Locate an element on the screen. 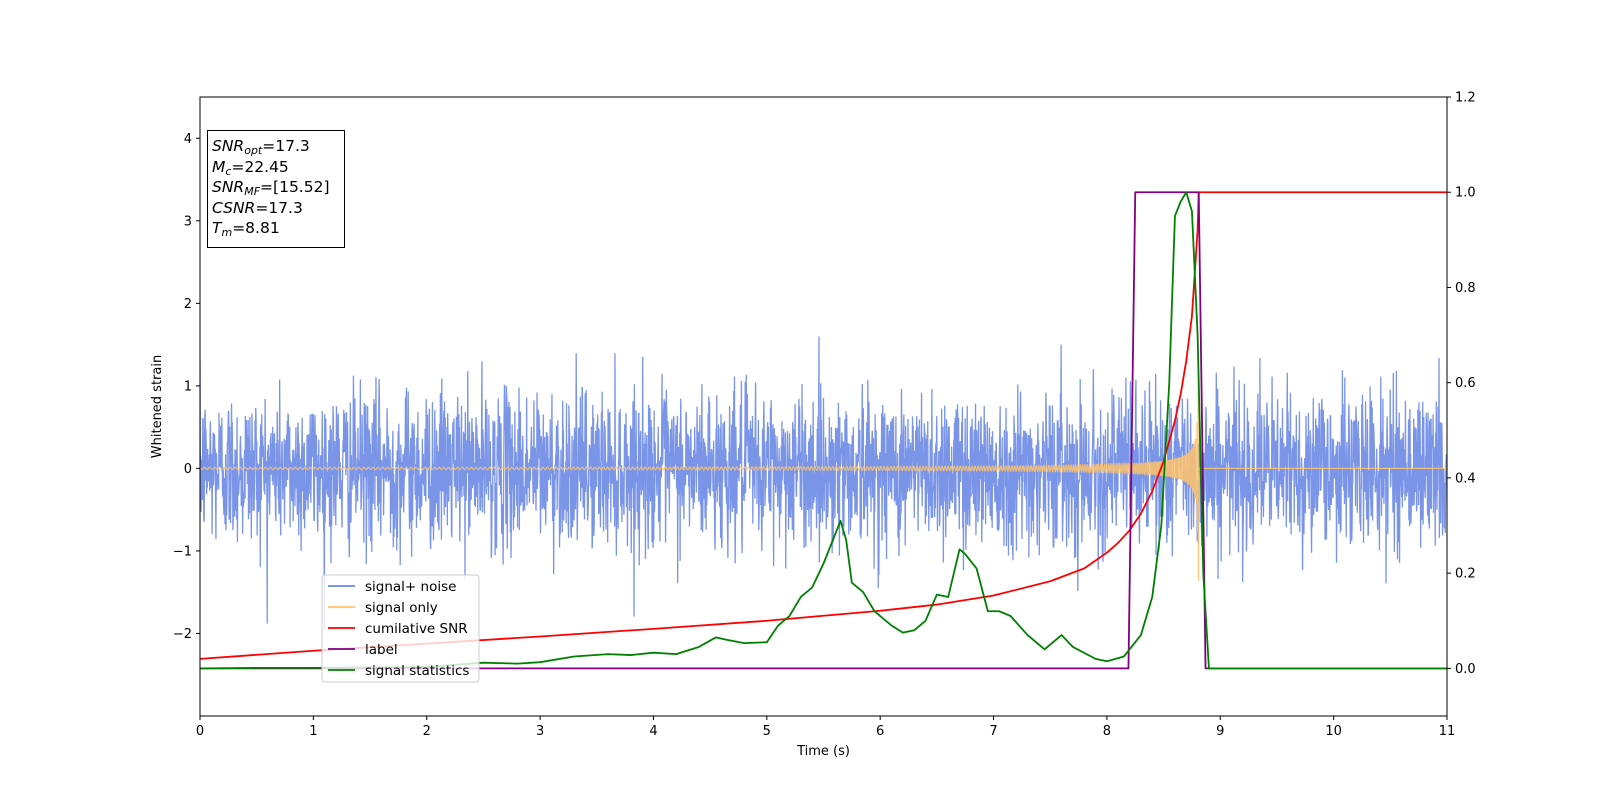 The image size is (1600, 800). y-tick-label: 2 is located at coordinates (188, 304).